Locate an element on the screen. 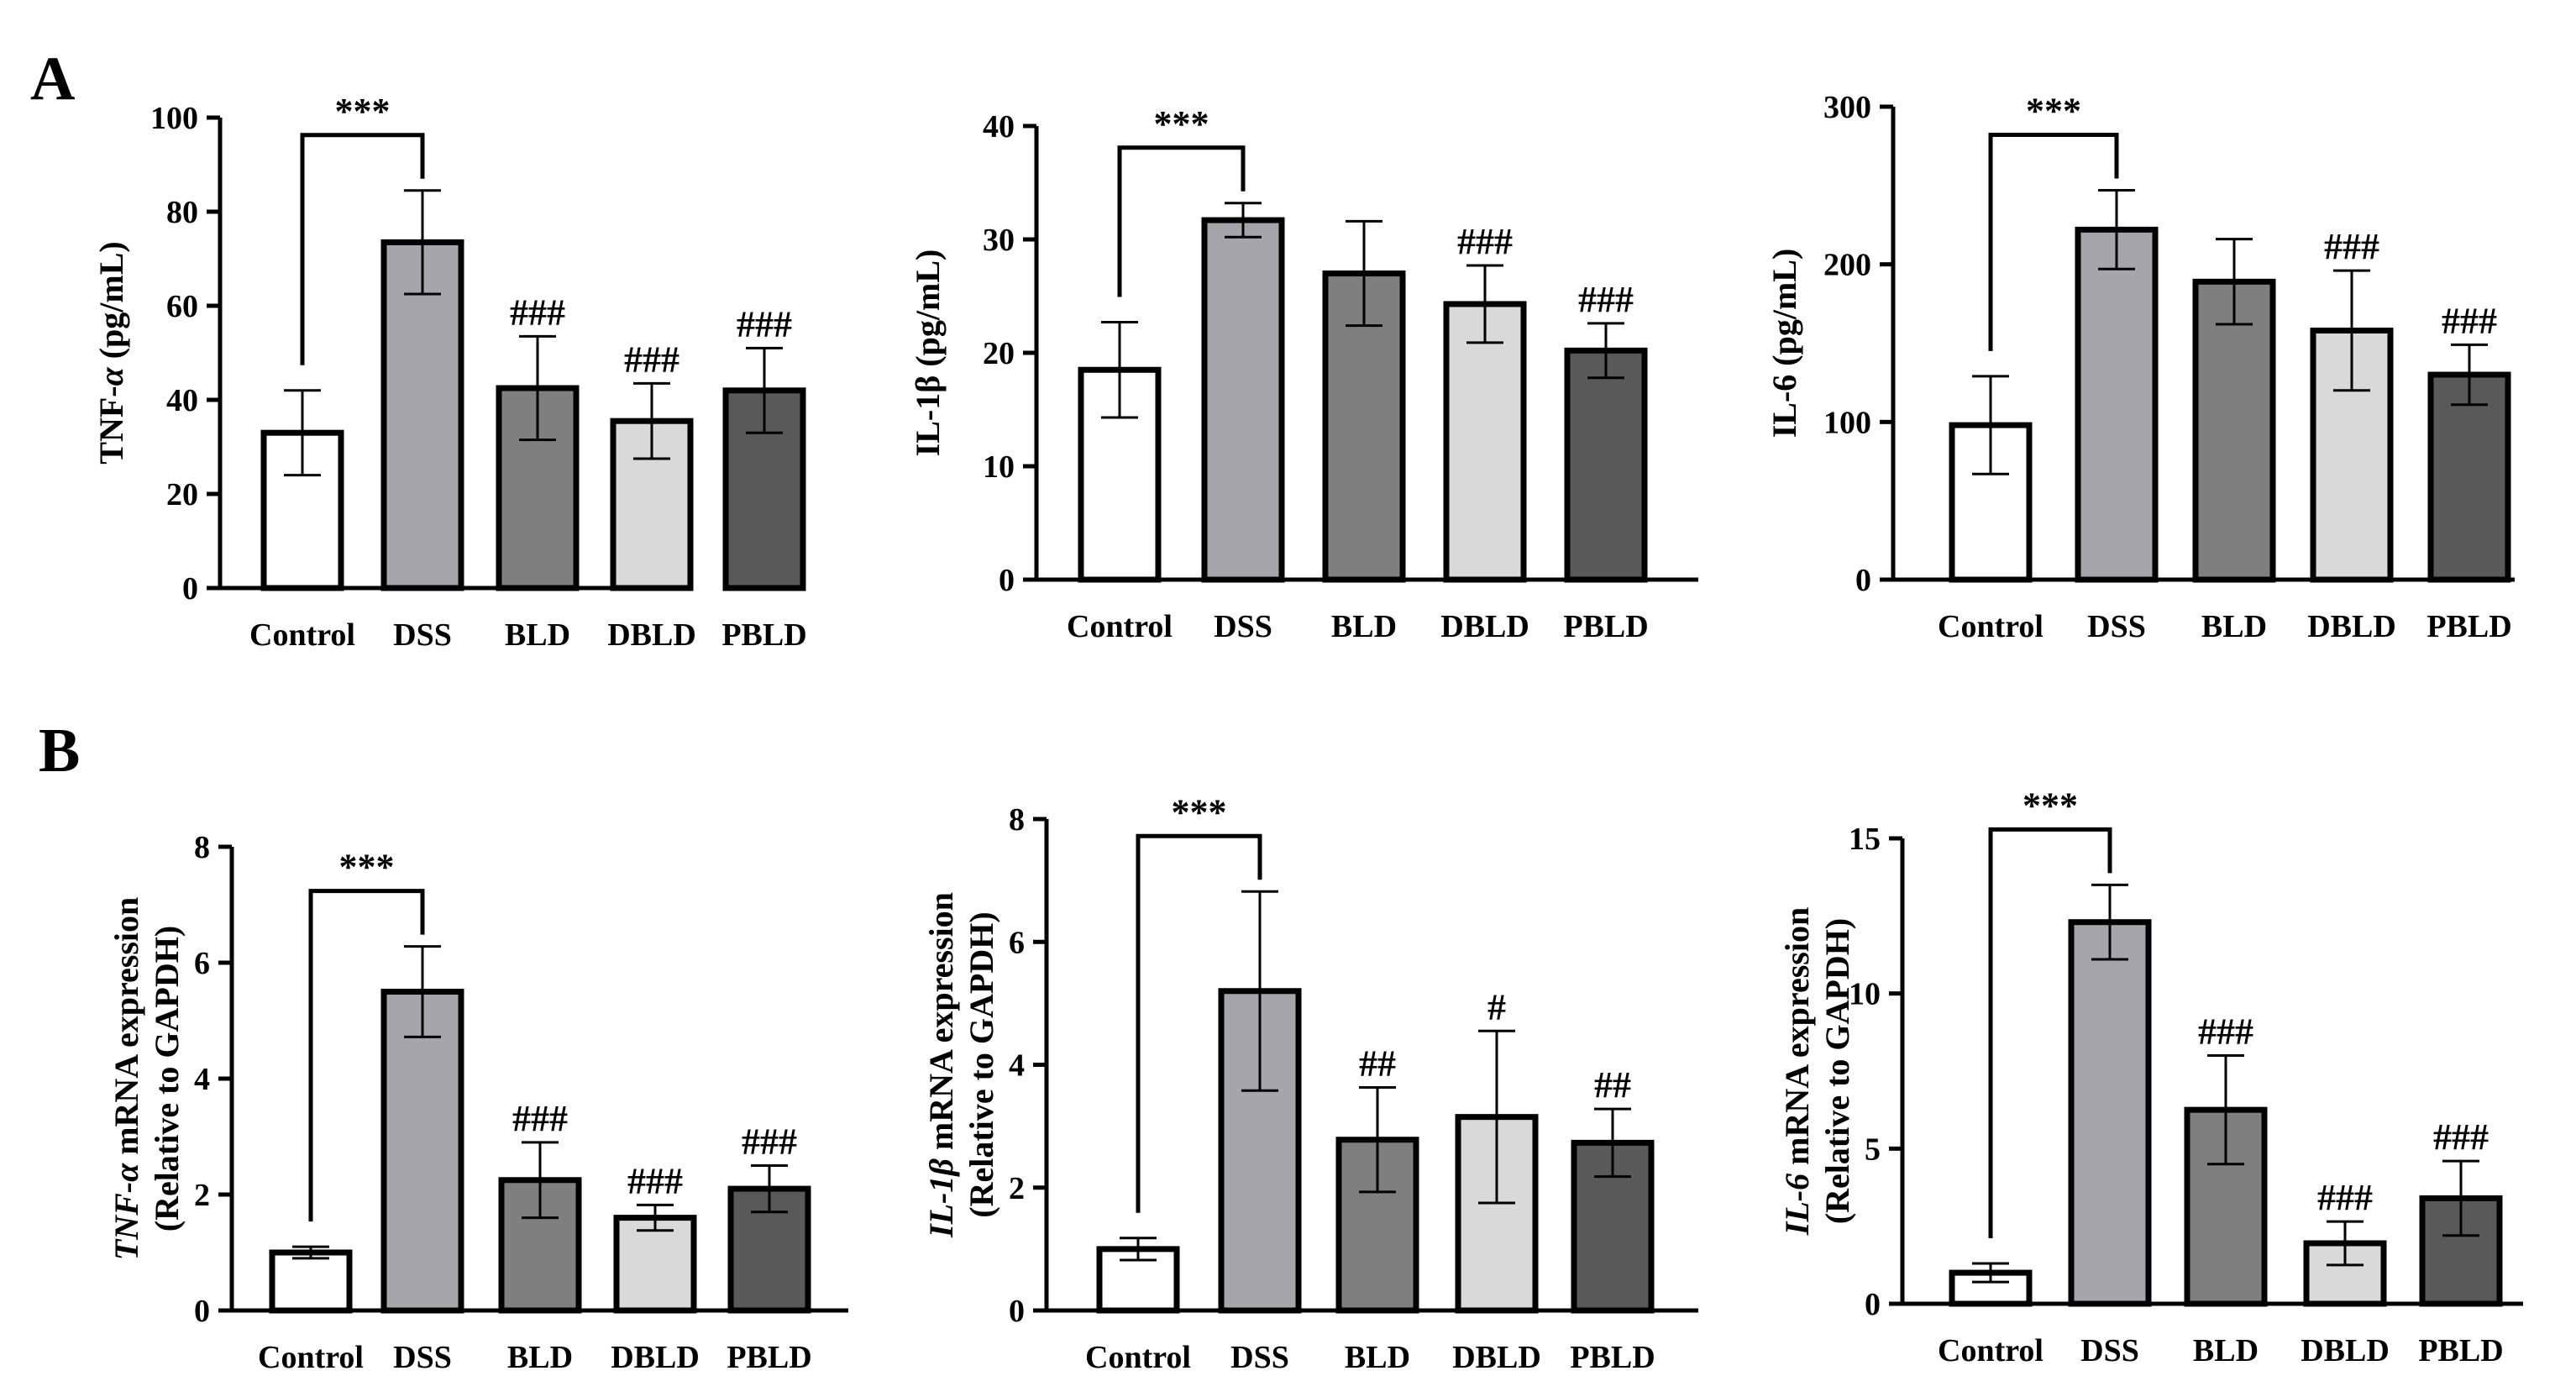 This screenshot has width=2576, height=1397. y-axis-title: IL-6 (pg/mL) is located at coordinates (1784, 344).